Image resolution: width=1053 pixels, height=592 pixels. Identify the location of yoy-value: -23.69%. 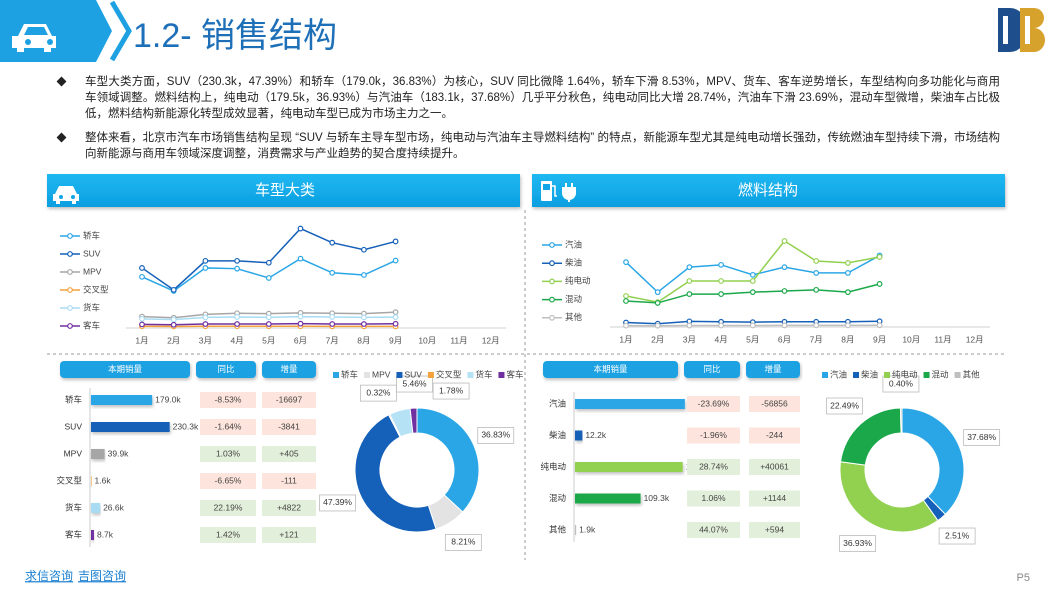
(714, 403).